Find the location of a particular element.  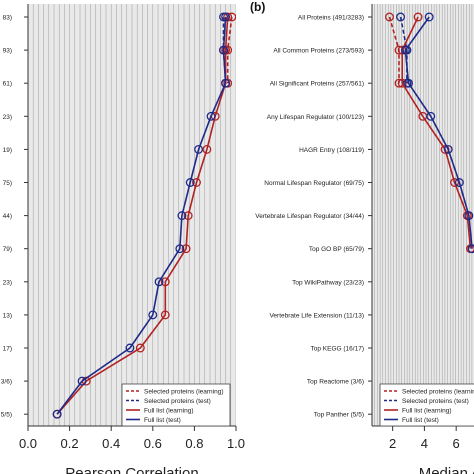

x-tick-label: 2 is located at coordinates (392, 443).